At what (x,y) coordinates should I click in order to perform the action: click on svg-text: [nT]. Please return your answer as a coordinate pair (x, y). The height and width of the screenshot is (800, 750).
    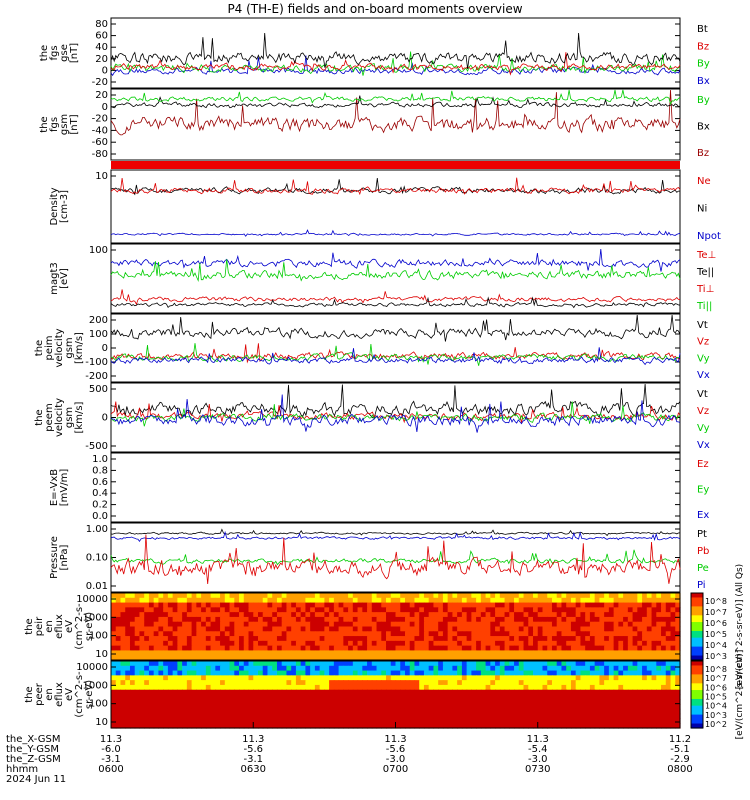
    Looking at the image, I should click on (74, 124).